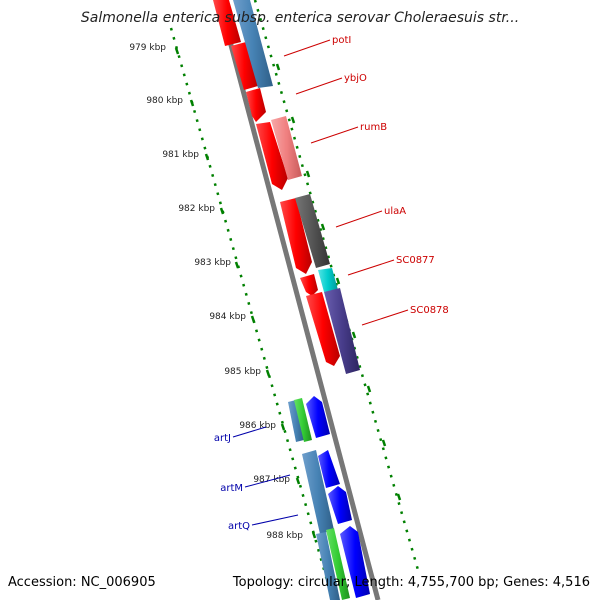  What do you see at coordinates (334, 135) in the screenshot?
I see `leader-rumB` at bounding box center [334, 135].